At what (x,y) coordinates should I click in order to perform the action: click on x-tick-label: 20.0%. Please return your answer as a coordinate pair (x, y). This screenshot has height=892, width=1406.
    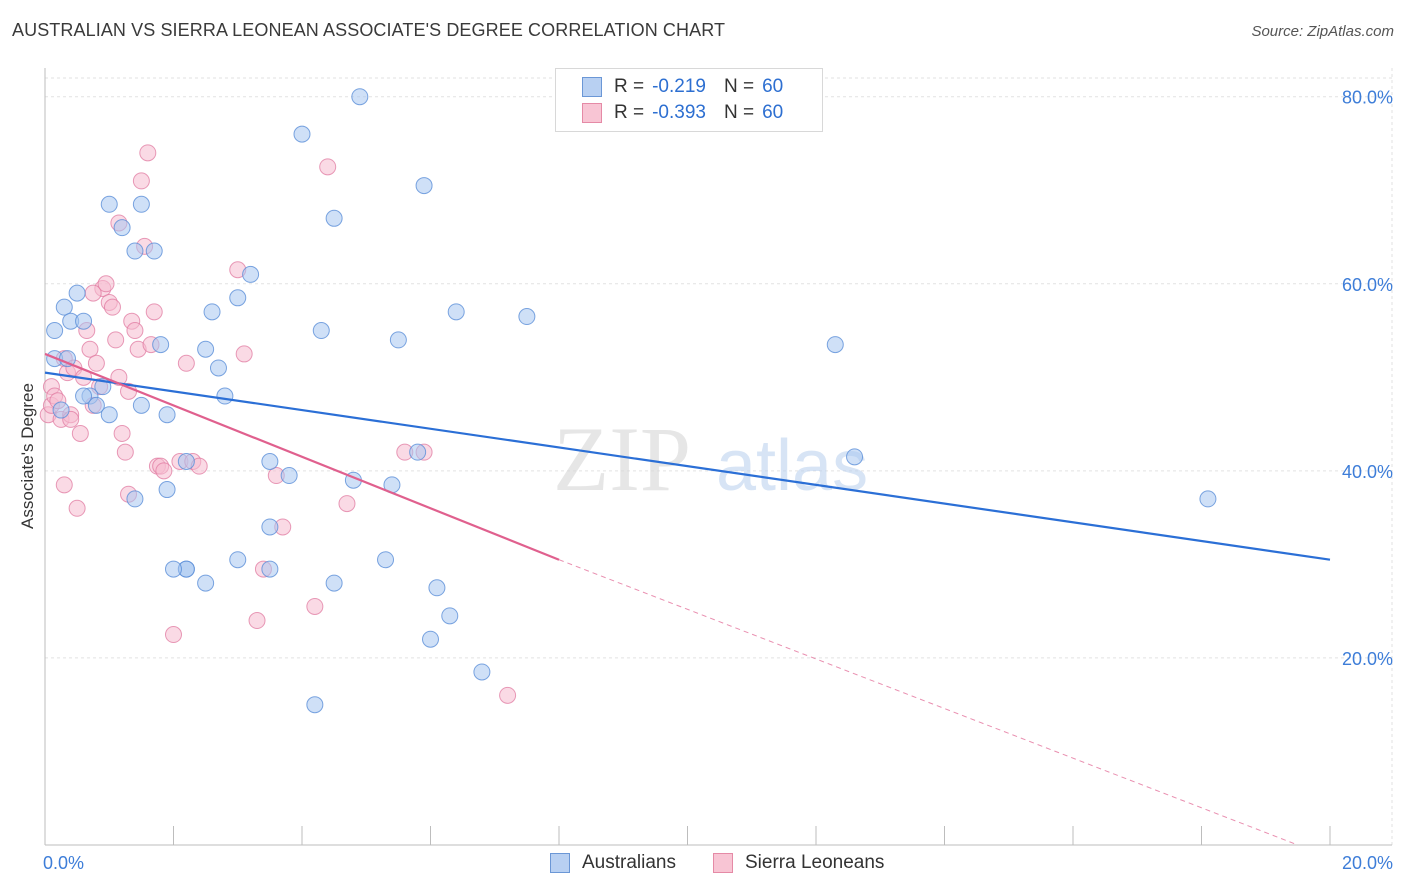
    Looking at the image, I should click on (1367, 863).